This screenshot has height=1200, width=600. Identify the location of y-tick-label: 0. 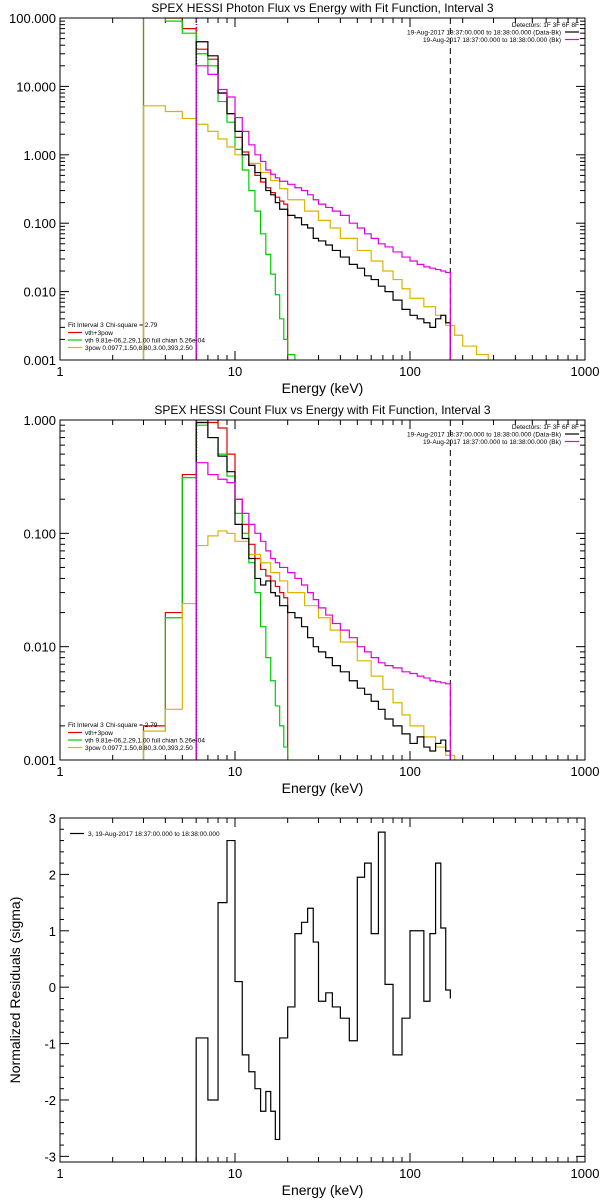
(52, 987).